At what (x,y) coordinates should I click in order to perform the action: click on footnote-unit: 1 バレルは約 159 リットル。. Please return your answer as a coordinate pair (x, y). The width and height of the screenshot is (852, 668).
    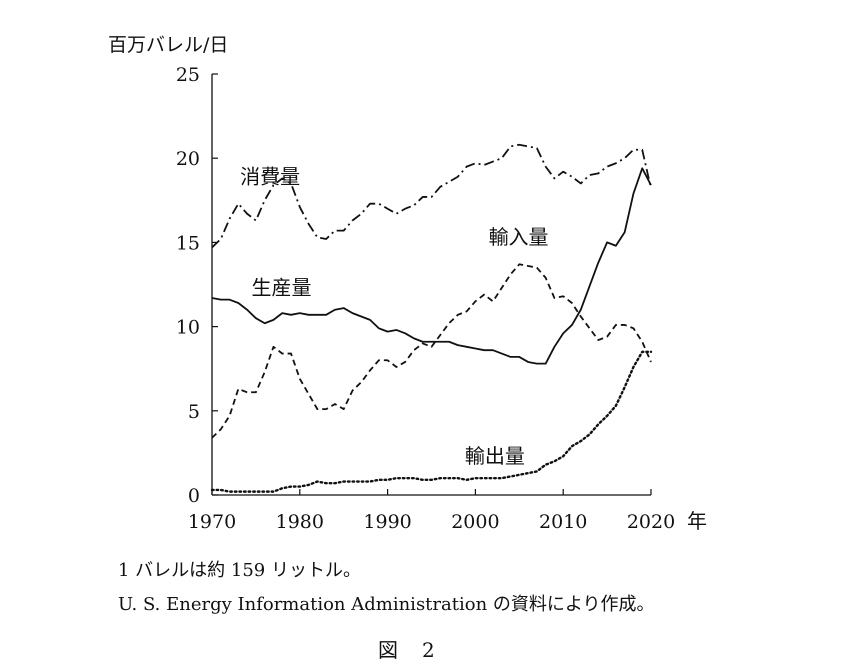
    Looking at the image, I should click on (239, 570).